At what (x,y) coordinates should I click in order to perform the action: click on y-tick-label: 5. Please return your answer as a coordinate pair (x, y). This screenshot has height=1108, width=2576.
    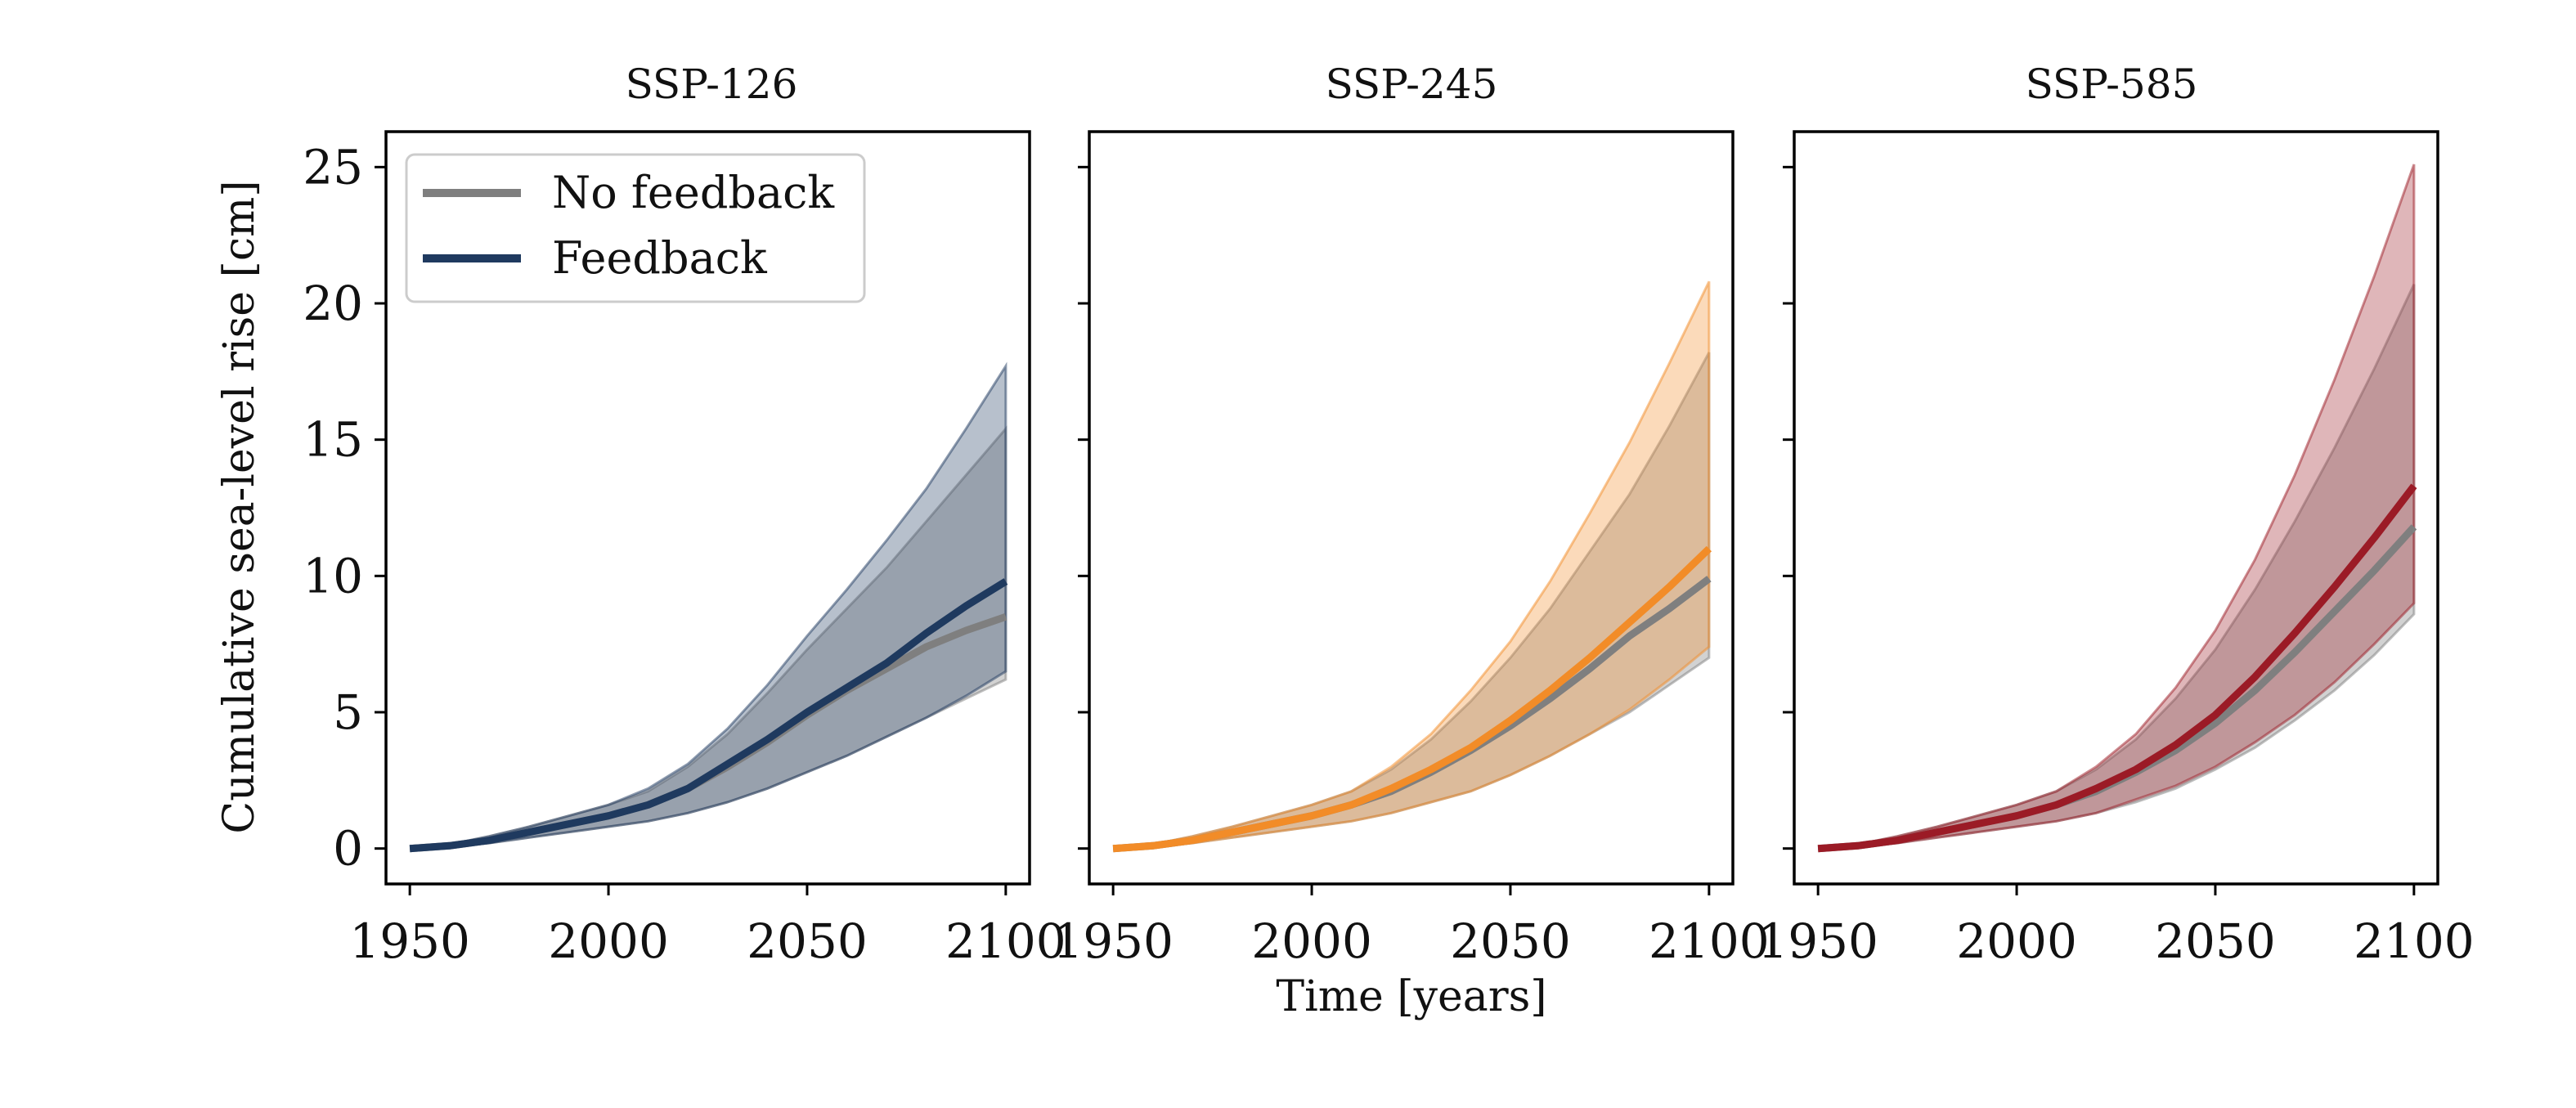
    Looking at the image, I should click on (348, 712).